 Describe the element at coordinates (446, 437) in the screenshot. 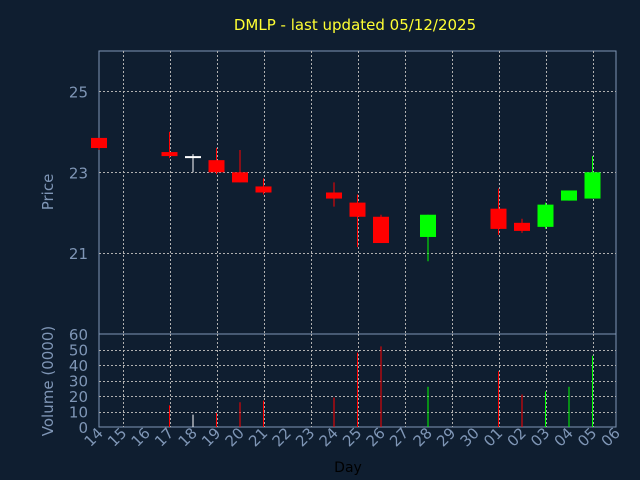

I see `x-tick-label: 29` at that location.